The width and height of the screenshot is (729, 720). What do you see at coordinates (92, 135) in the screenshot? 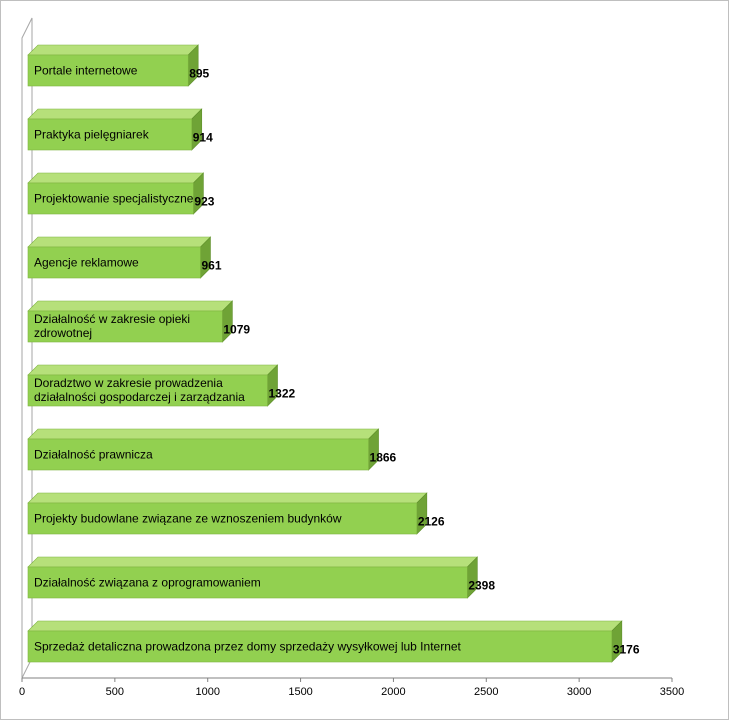
I see `bar-category-label: Praktyka pielęgniarek` at bounding box center [92, 135].